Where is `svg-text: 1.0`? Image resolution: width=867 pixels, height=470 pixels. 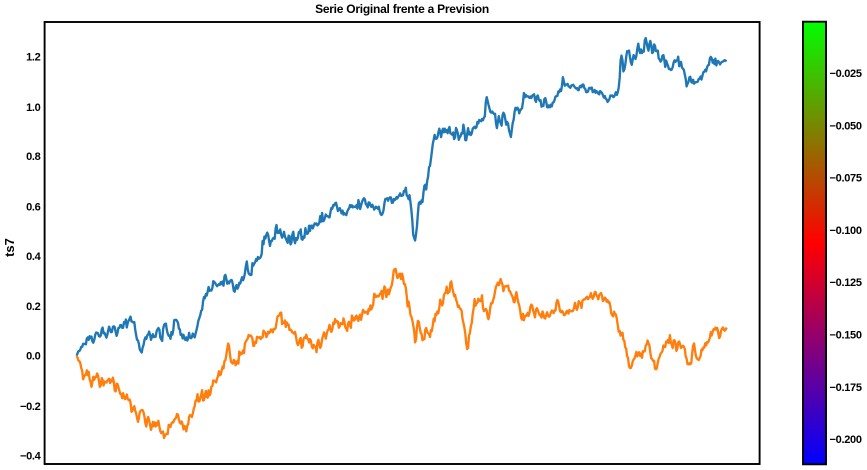
svg-text: 1.0 is located at coordinates (33, 108).